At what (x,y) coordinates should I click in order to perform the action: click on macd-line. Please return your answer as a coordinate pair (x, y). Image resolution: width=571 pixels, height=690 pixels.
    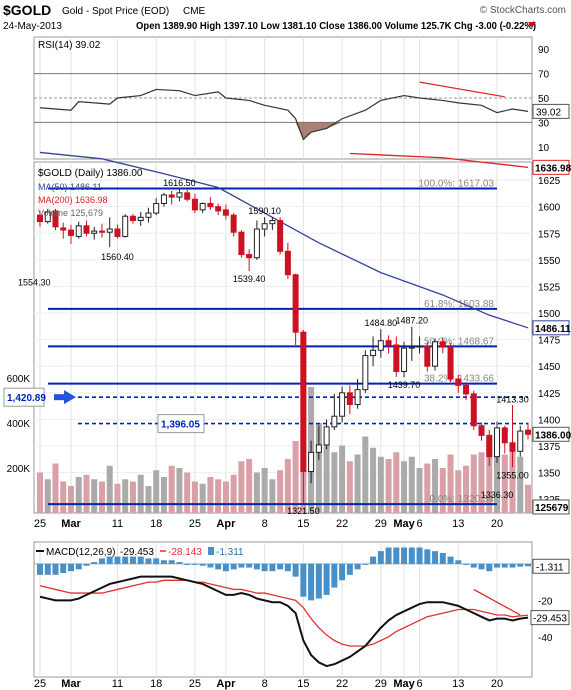
    Looking at the image, I should click on (284, 621).